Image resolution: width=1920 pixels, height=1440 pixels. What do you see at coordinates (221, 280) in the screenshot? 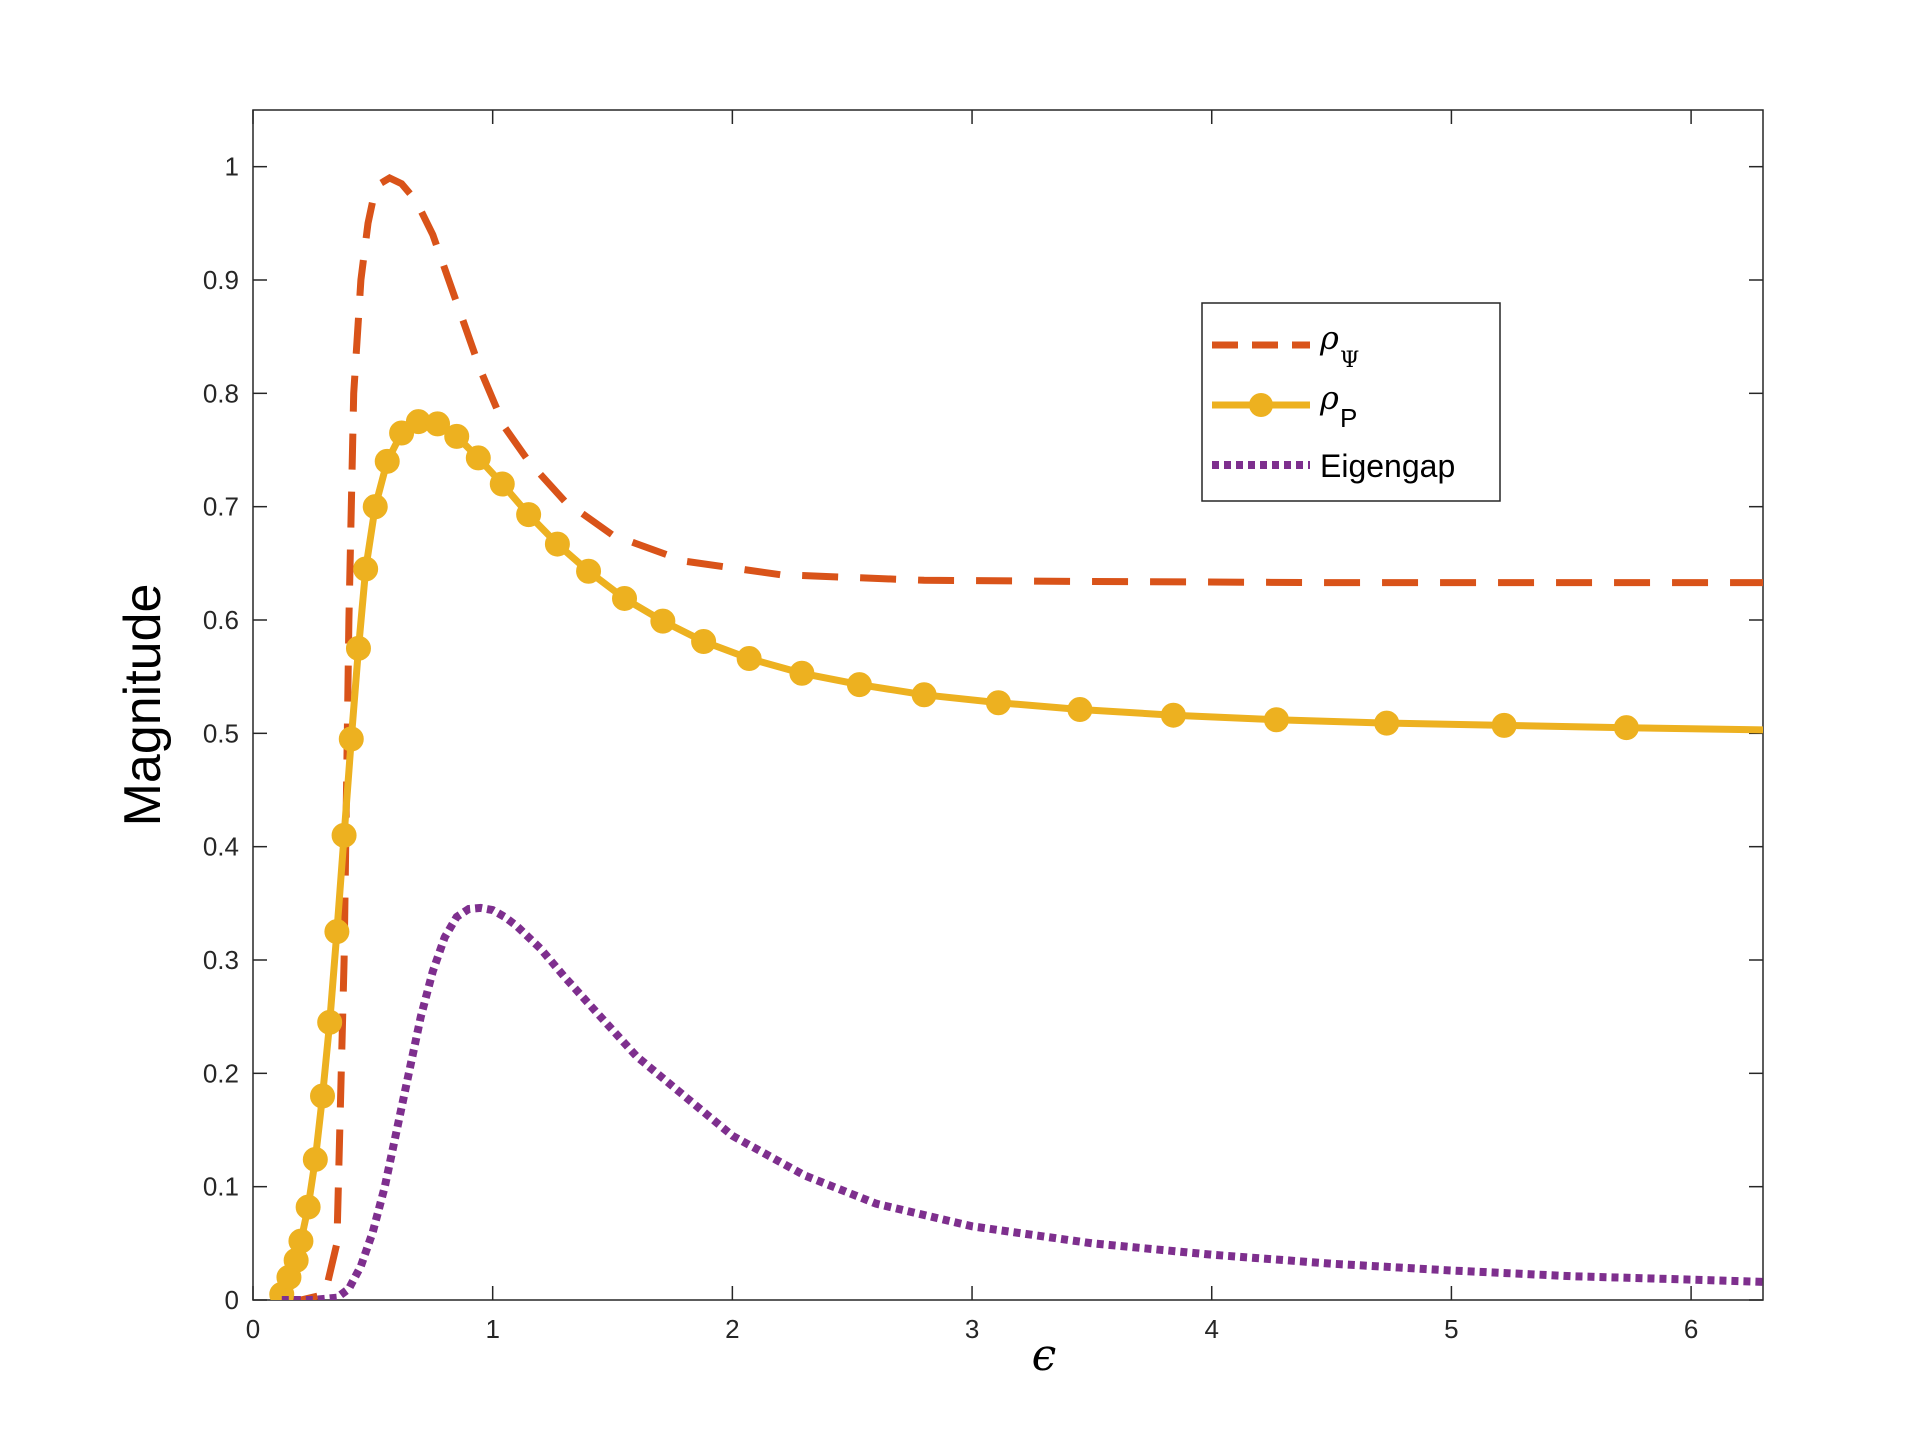
I see `y-tick-label: 0.9` at bounding box center [221, 280].